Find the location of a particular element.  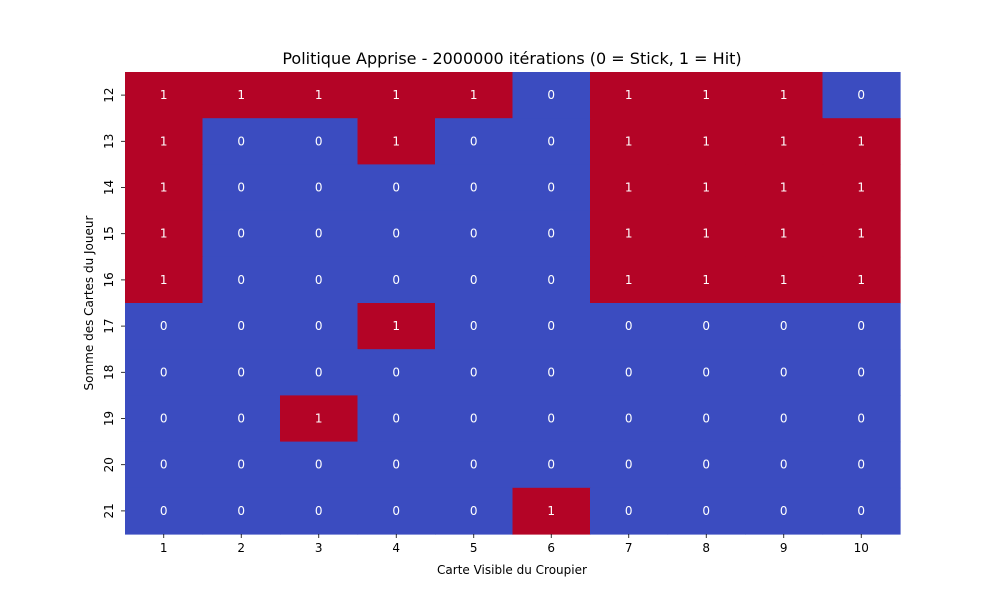

y-tick-label: 18 is located at coordinates (109, 372).